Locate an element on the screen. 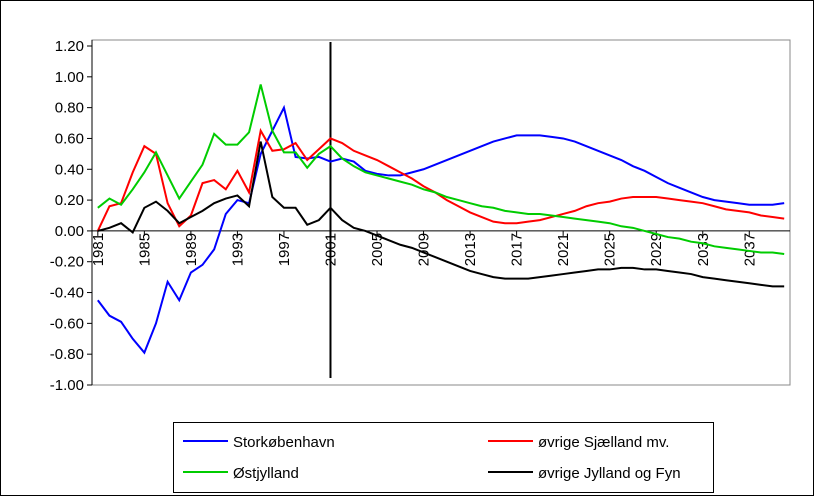 This screenshot has width=815, height=502. x-tick-label: 1997 is located at coordinates (284, 249).